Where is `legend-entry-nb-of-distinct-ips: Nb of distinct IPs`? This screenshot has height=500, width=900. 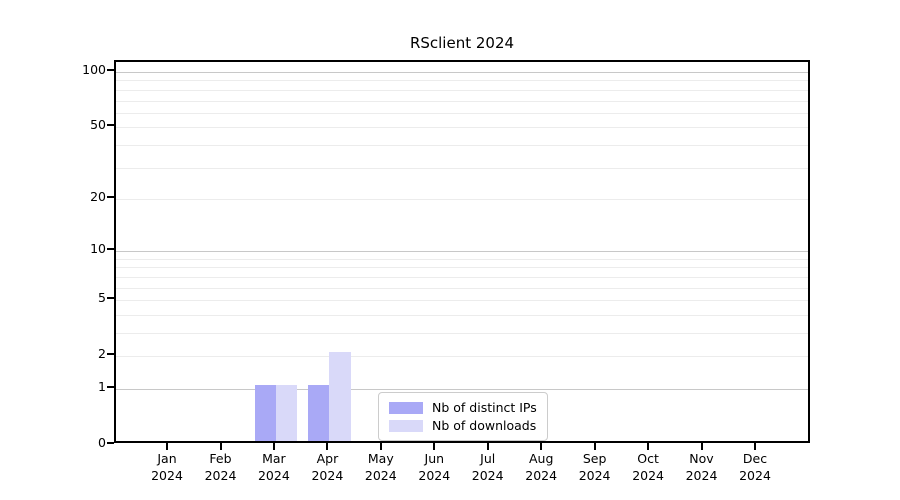 legend-entry-nb-of-distinct-ips: Nb of distinct IPs is located at coordinates (463, 407).